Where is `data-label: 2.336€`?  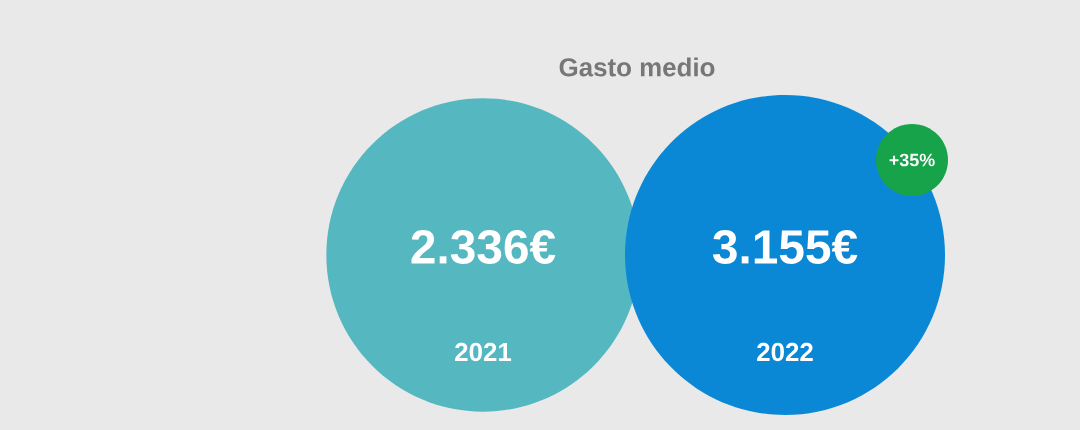
data-label: 2.336€ is located at coordinates (483, 247).